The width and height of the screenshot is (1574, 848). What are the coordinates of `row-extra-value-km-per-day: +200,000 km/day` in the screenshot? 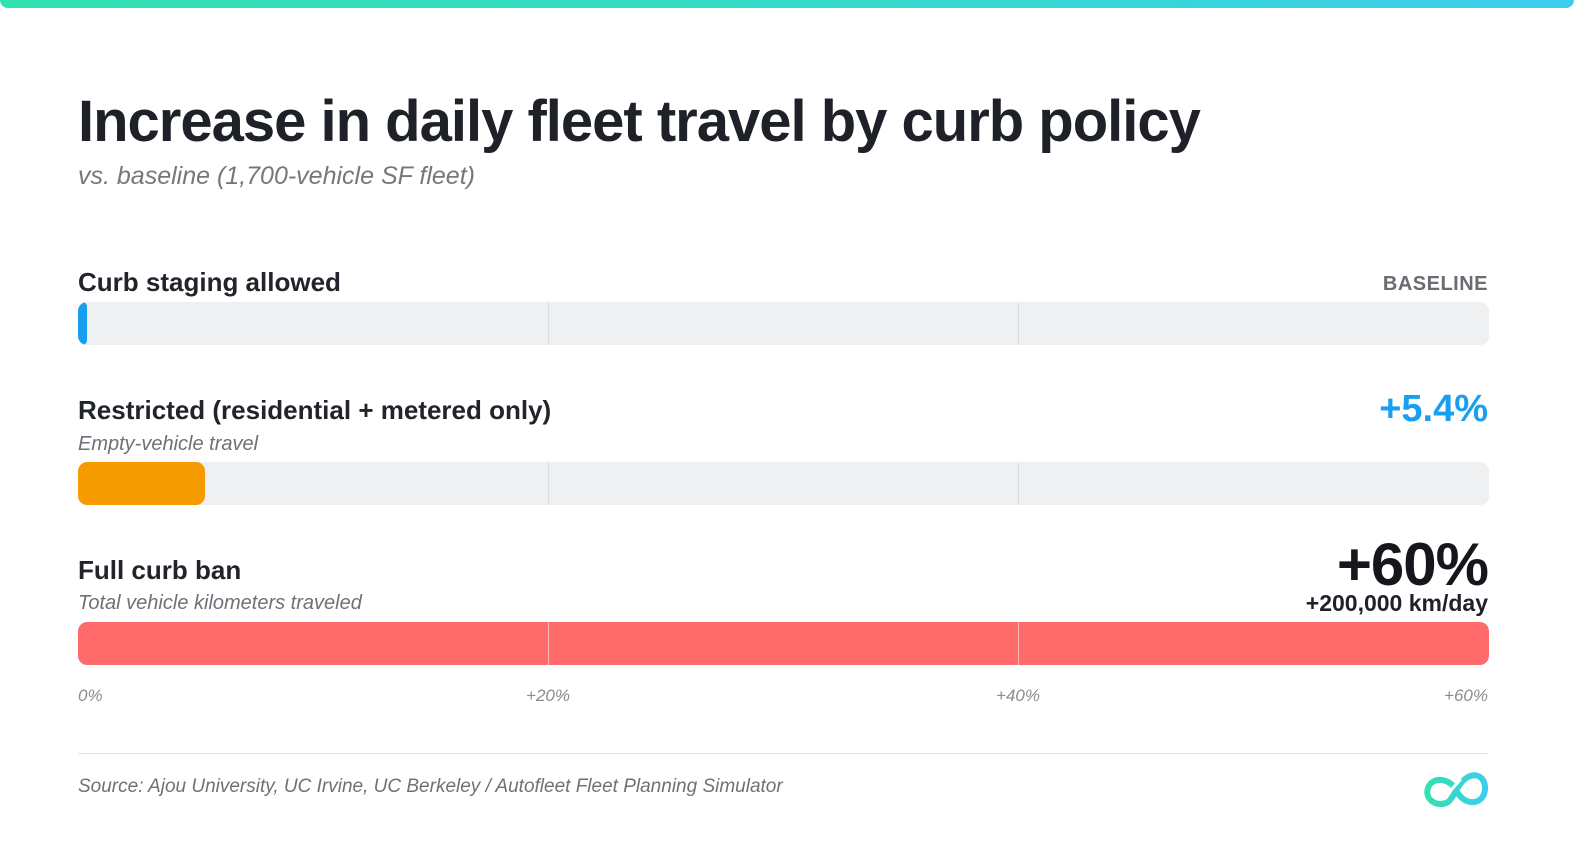 It's located at (1396, 603).